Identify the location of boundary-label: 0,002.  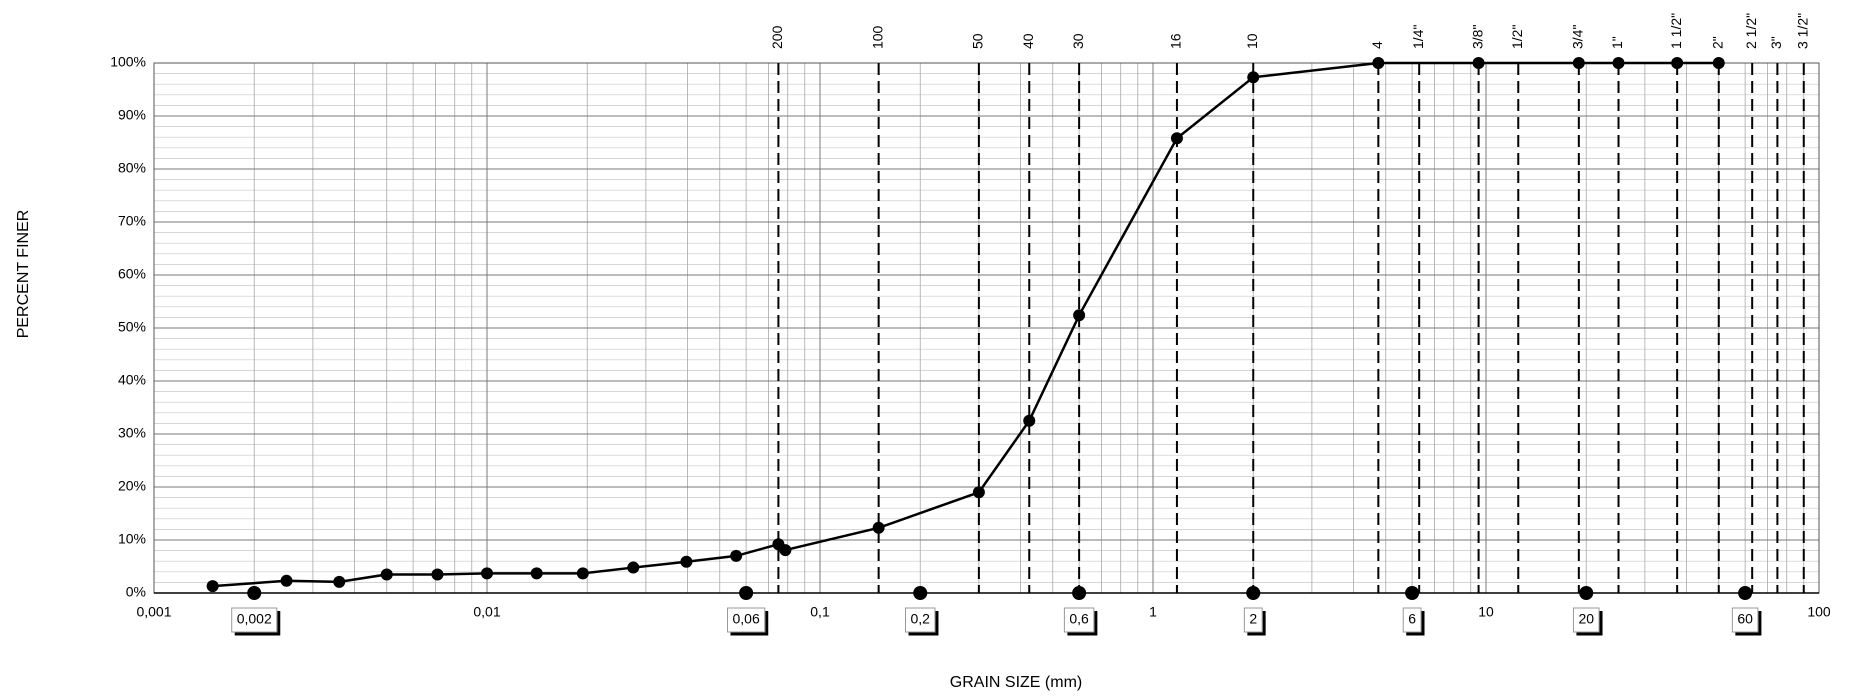
(254, 619).